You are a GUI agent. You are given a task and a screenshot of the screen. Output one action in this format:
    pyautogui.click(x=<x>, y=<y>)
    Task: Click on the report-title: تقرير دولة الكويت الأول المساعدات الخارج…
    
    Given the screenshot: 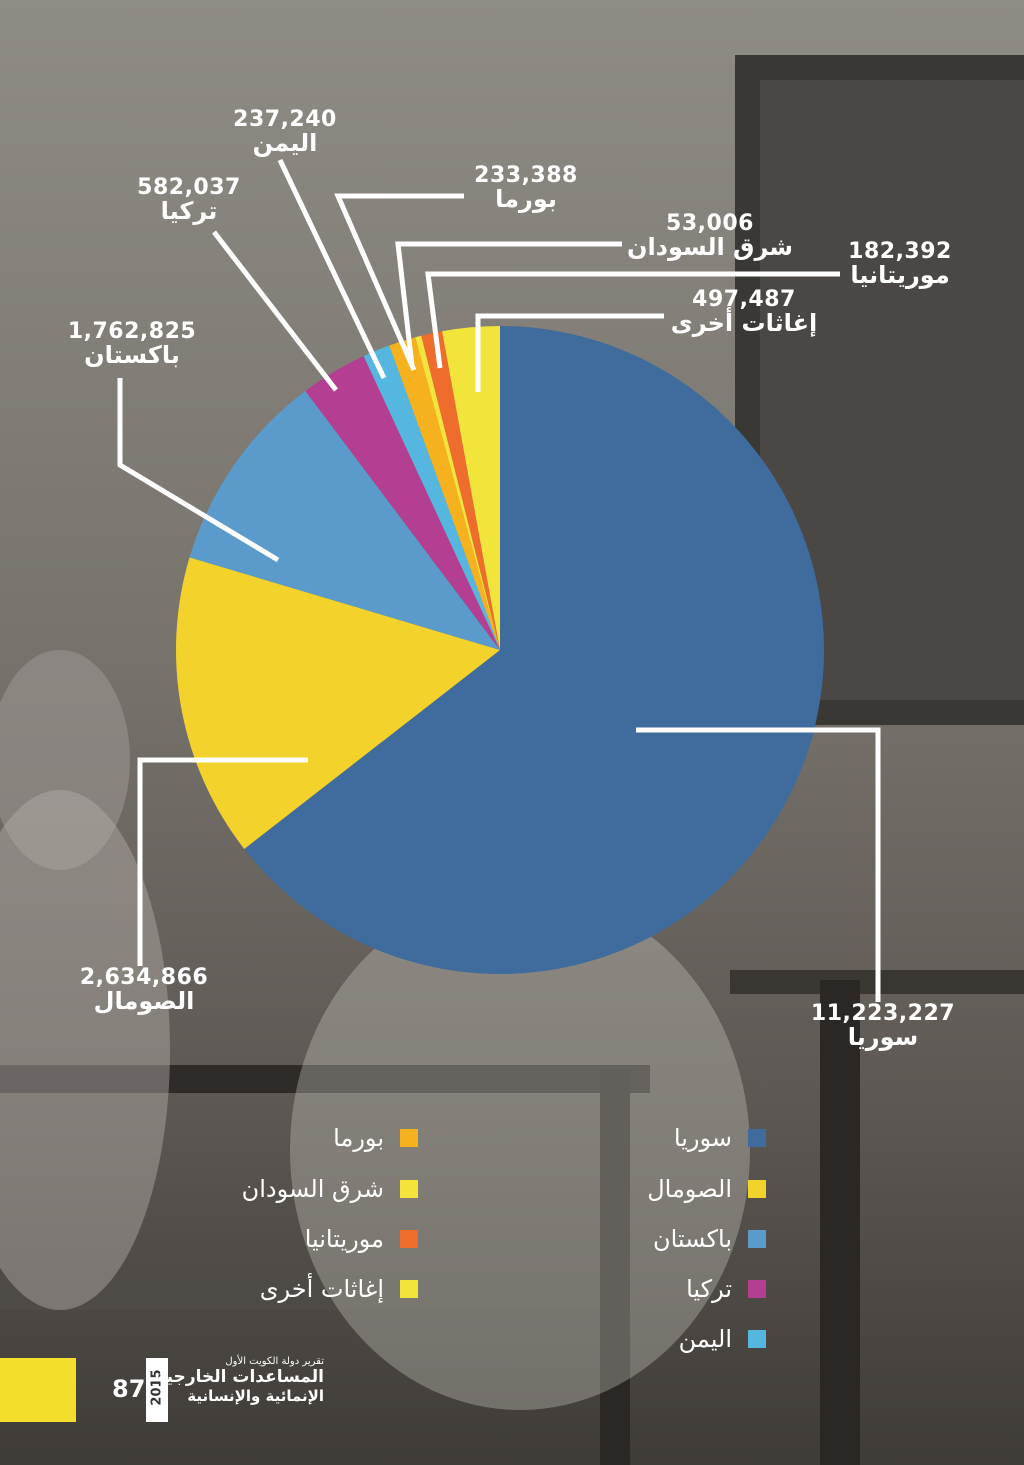 What is the action you would take?
    pyautogui.click(x=240, y=1380)
    